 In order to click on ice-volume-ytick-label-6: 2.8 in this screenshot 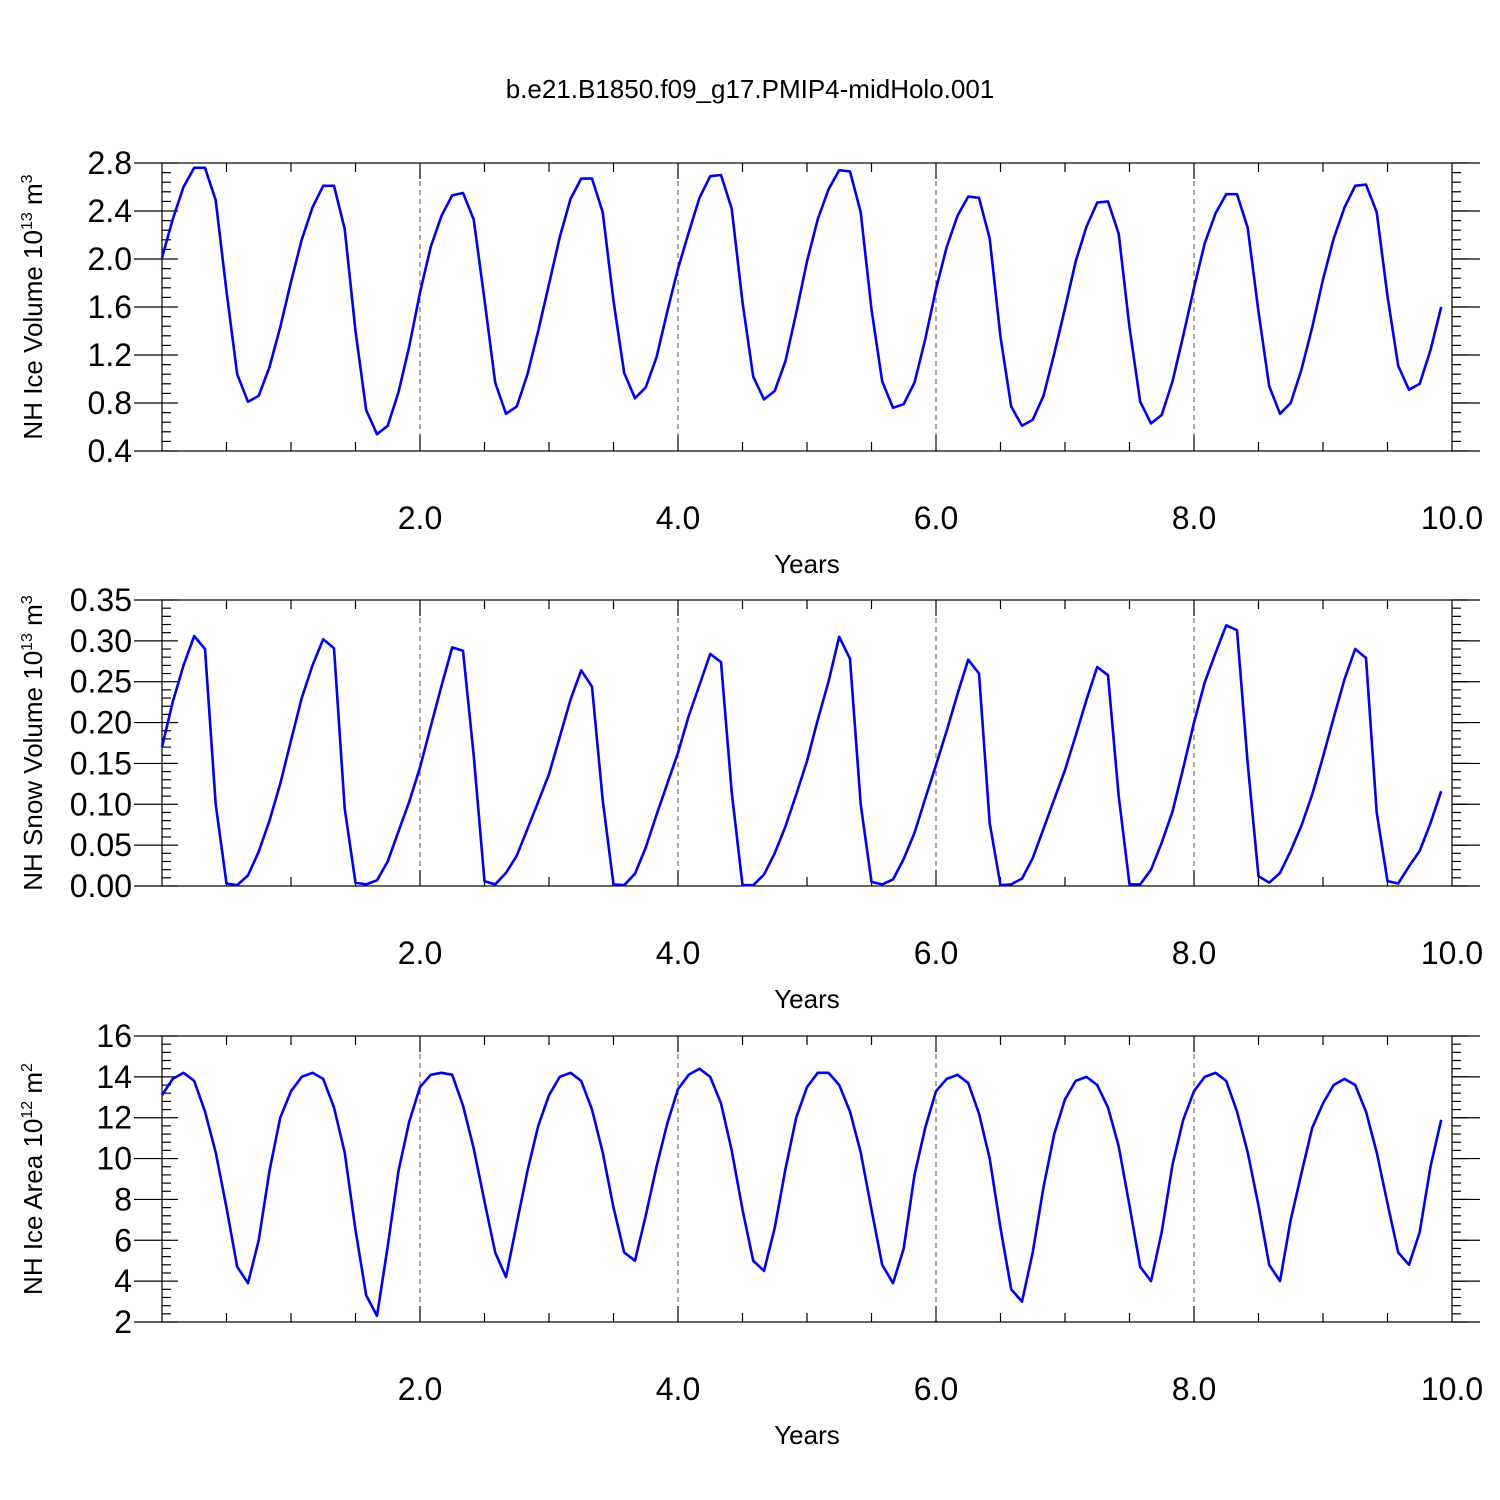, I will do `click(110, 163)`.